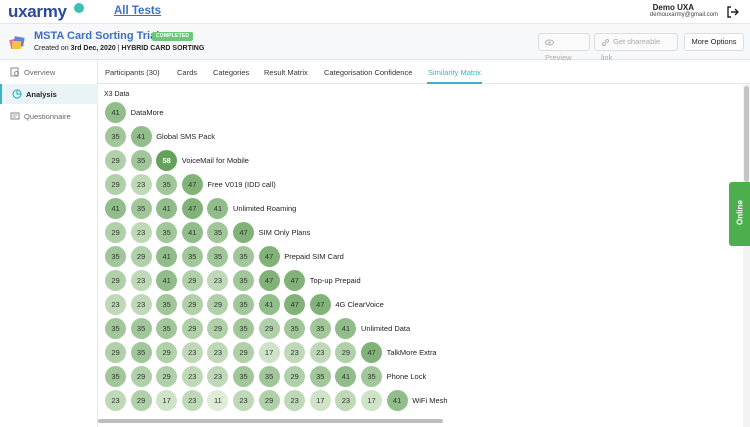 This screenshot has width=750, height=427. What do you see at coordinates (218, 400) in the screenshot?
I see `matrix-cell: 11` at bounding box center [218, 400].